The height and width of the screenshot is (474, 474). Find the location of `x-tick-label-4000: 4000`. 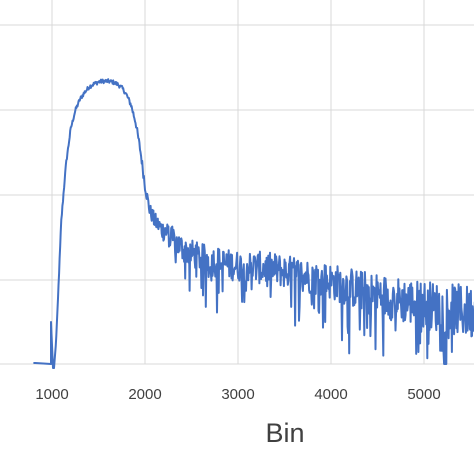

x-tick-label-4000: 4000 is located at coordinates (330, 394).